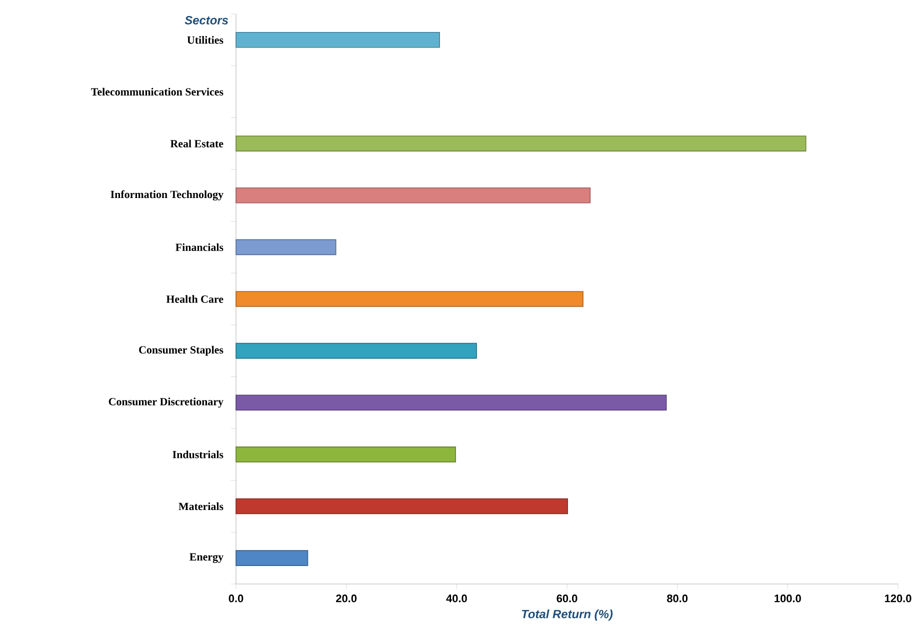  Describe the element at coordinates (207, 558) in the screenshot. I see `y-tick-label: Energy` at that location.